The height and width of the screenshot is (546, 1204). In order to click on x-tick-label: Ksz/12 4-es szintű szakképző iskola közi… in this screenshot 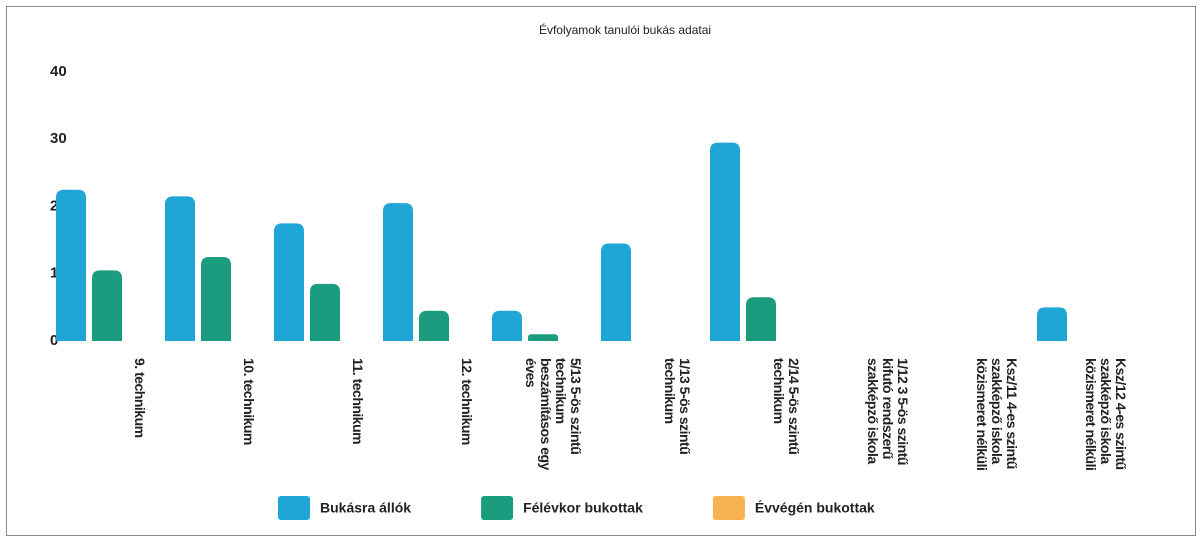, I will do `click(1106, 414)`.